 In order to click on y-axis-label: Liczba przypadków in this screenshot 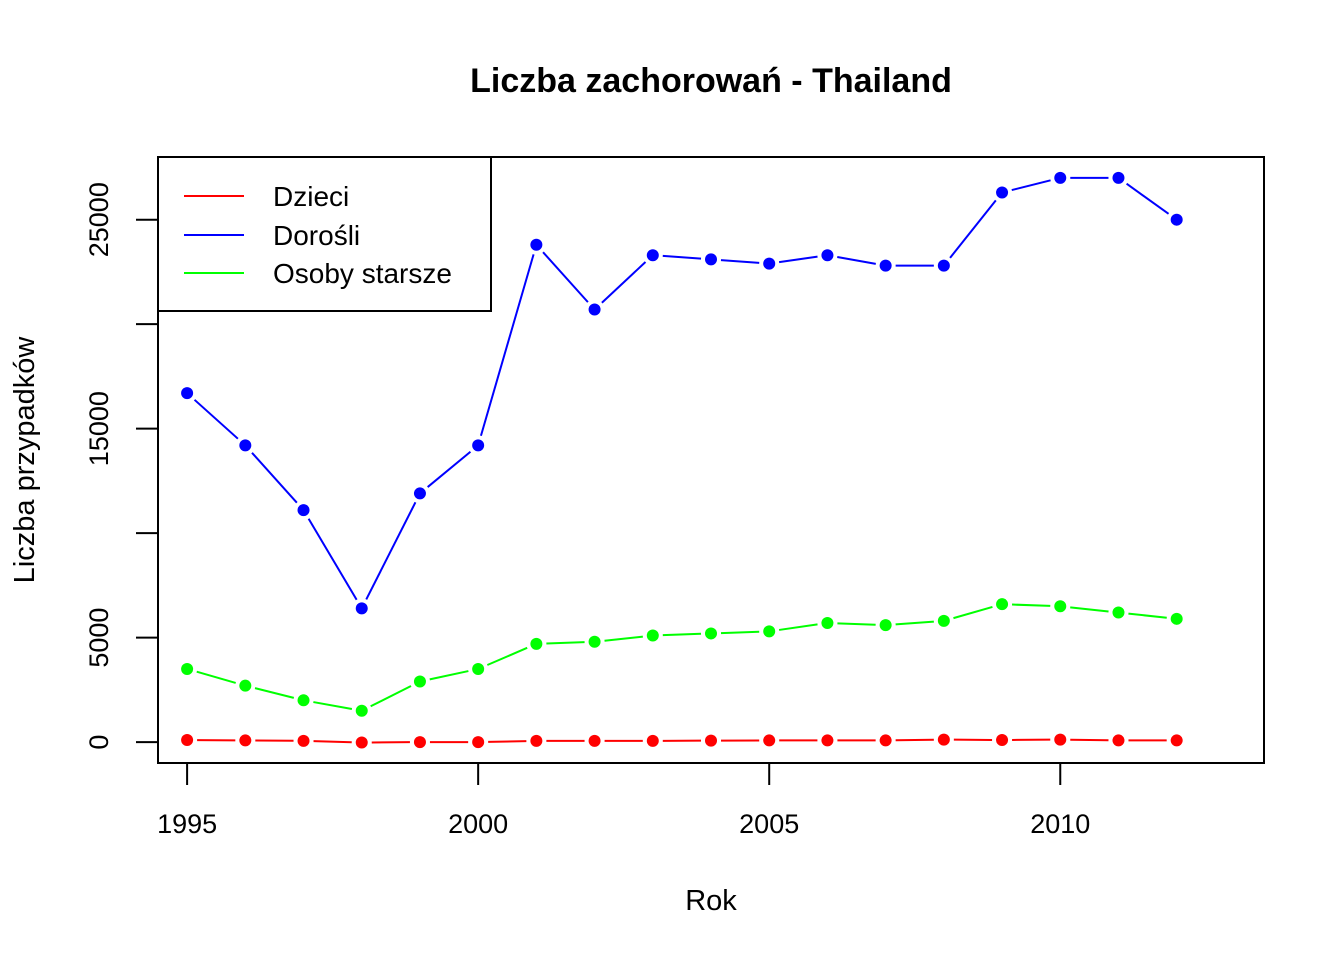, I will do `click(25, 460)`.